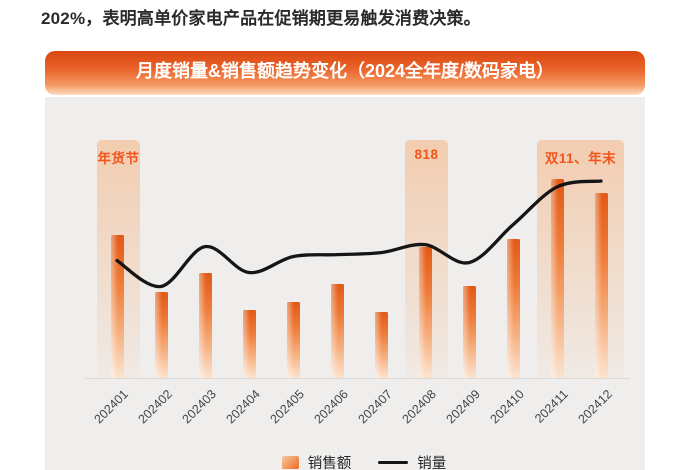 The image size is (700, 470). I want to click on chart-title: 月度销量&销售额趋势变化（2024全年度/数码家电）, so click(345, 71).